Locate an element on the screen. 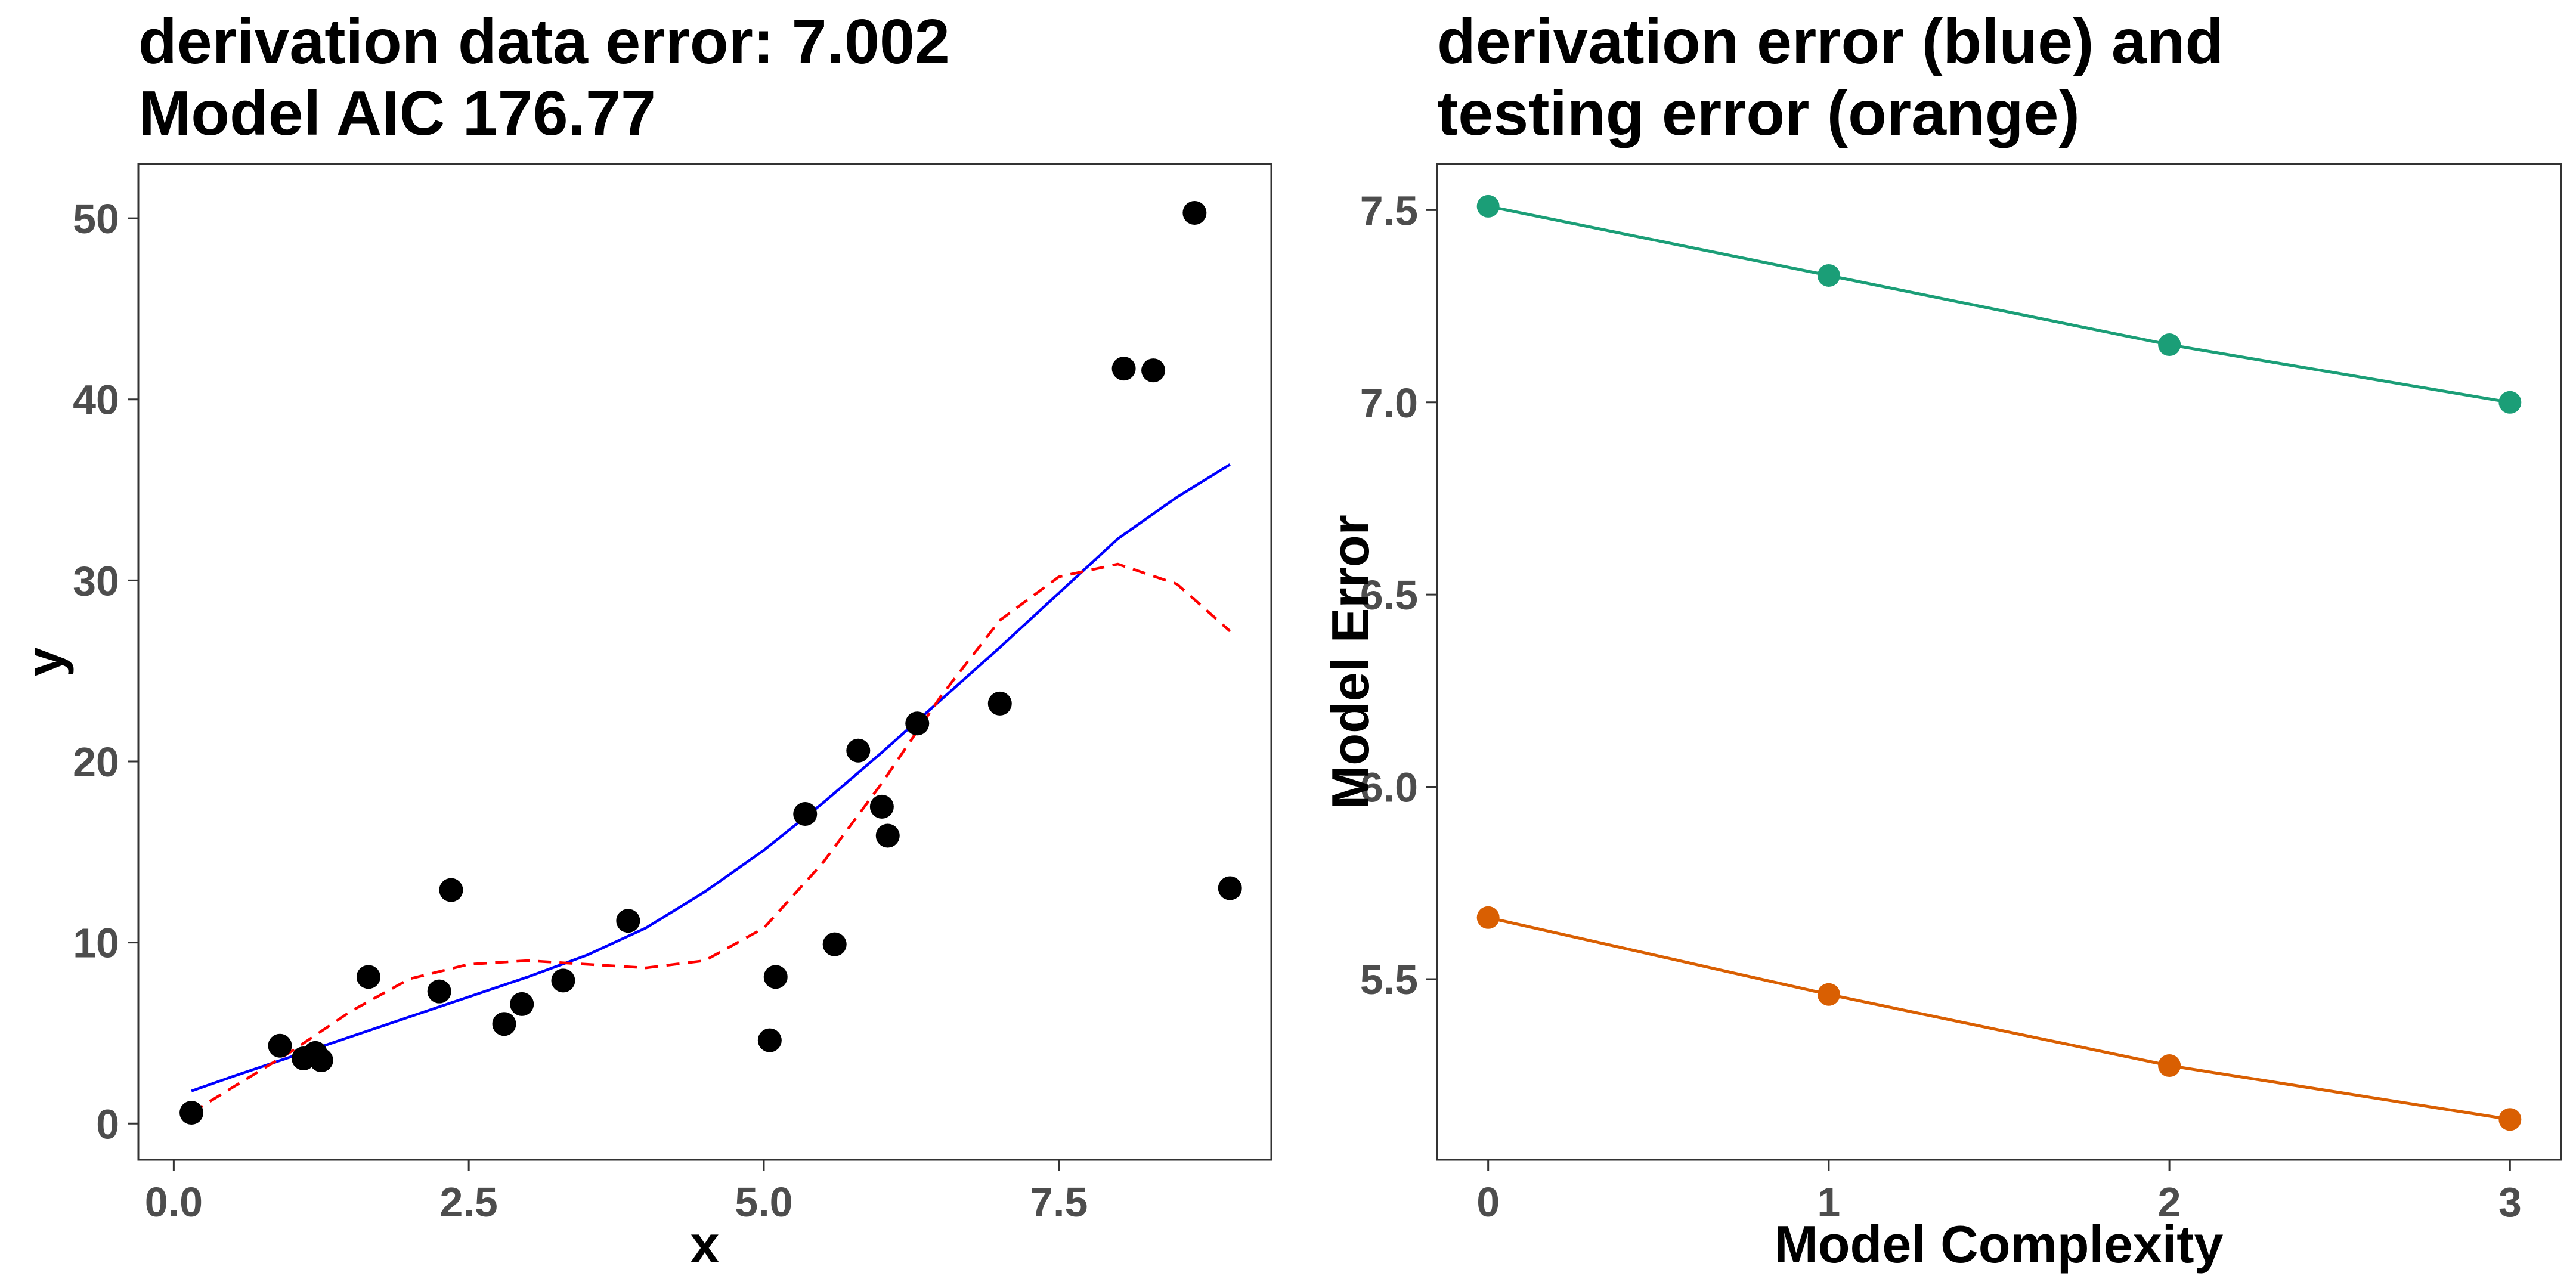  left-x-tick-label: 0.0 is located at coordinates (174, 1202).